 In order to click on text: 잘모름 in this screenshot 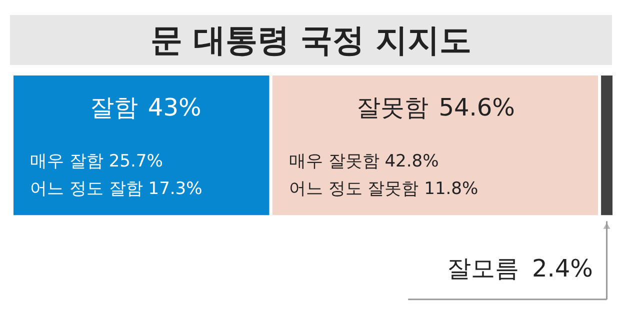, I will do `click(482, 268)`.